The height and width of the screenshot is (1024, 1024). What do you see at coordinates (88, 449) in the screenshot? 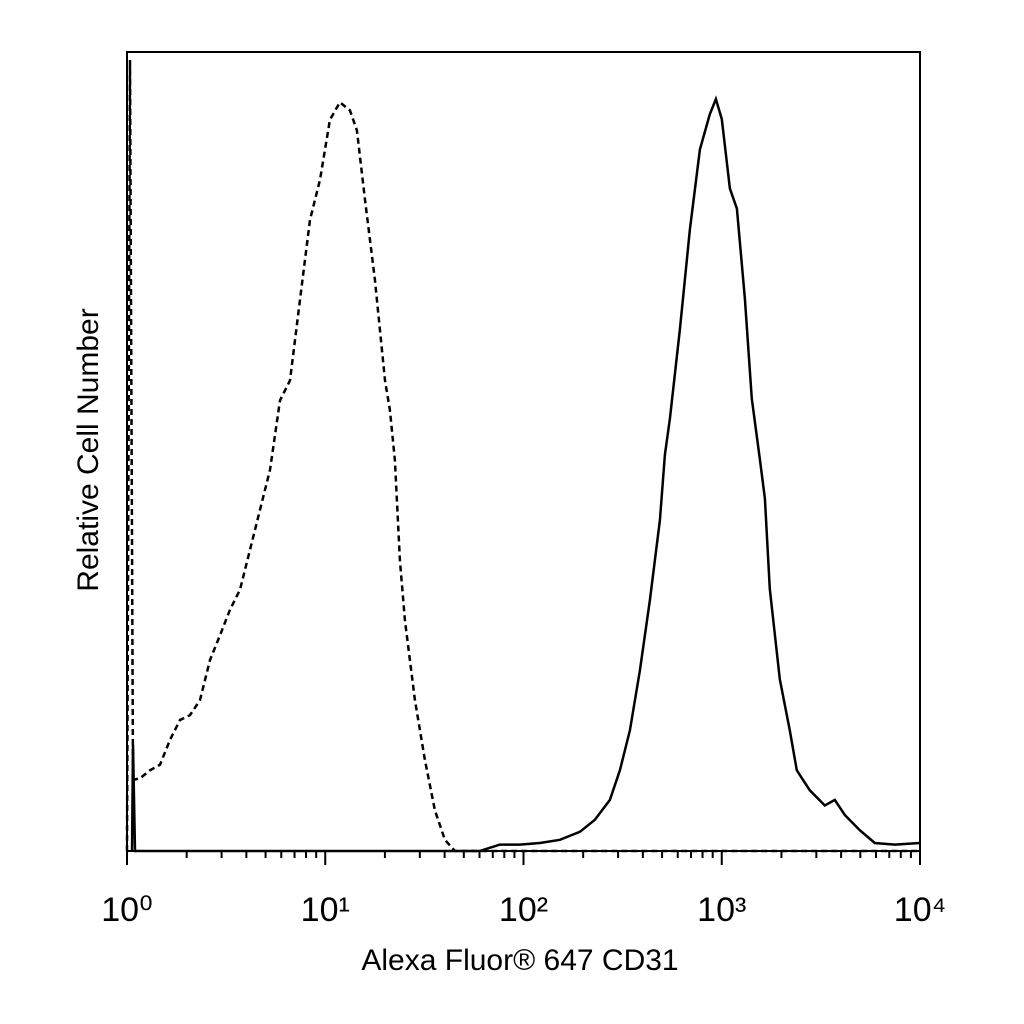
I see `y-axis-label: Relative Cell Number` at bounding box center [88, 449].